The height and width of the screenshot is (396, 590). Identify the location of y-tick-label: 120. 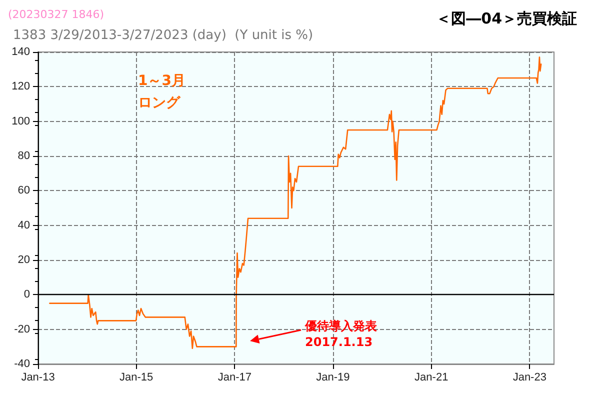
(21, 86).